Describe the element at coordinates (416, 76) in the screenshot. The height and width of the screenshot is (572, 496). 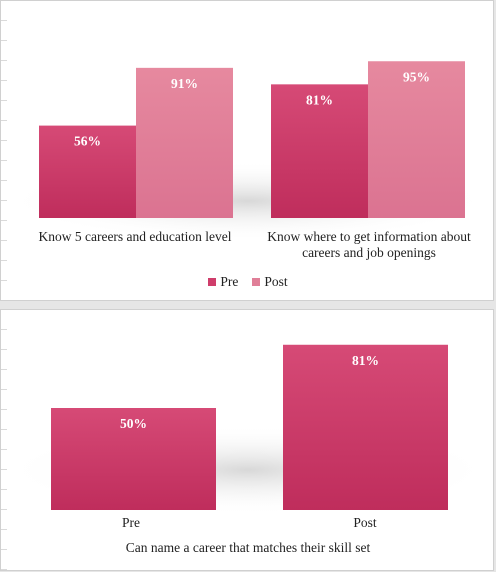
I see `bar-label-post-2: 95%` at that location.